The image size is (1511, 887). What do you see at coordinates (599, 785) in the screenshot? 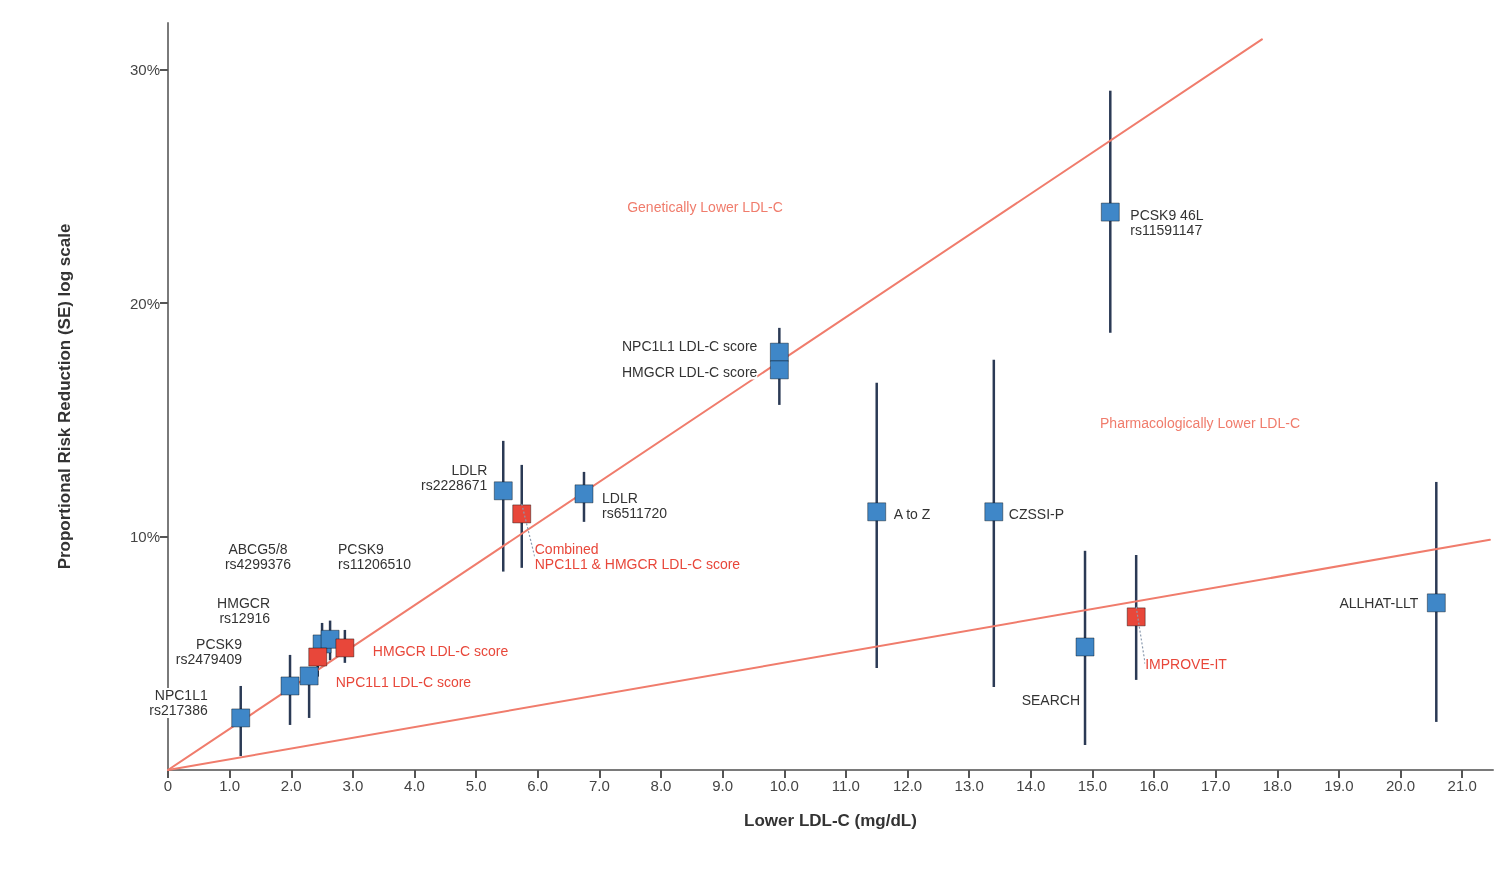
I see `x-tick-label: 7.0` at bounding box center [599, 785].